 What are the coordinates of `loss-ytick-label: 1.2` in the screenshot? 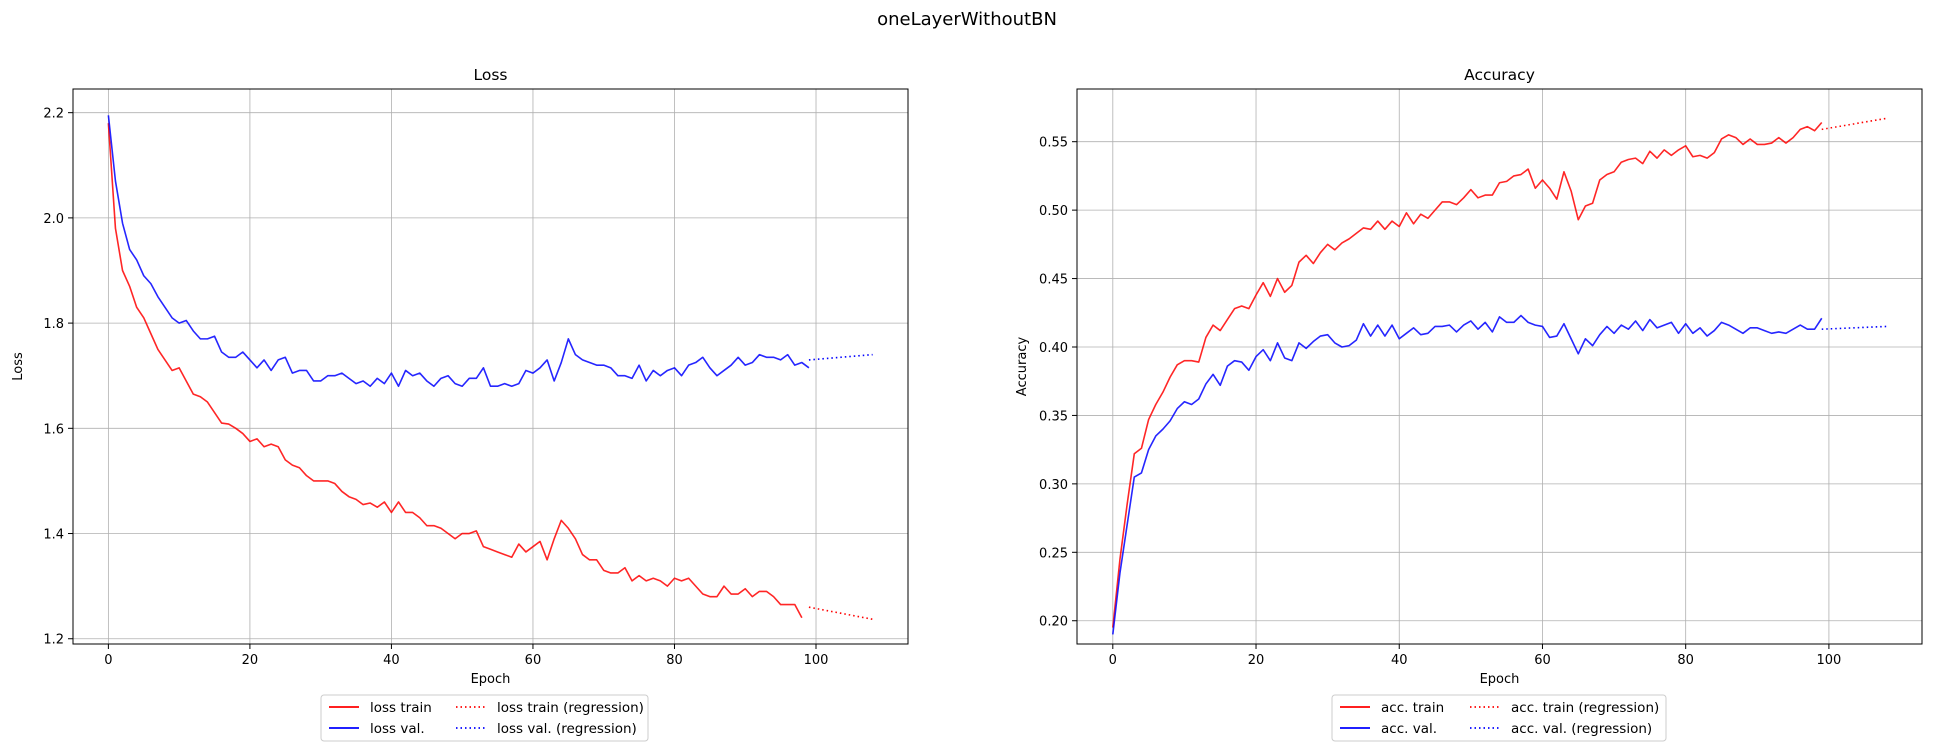 It's located at (53, 640).